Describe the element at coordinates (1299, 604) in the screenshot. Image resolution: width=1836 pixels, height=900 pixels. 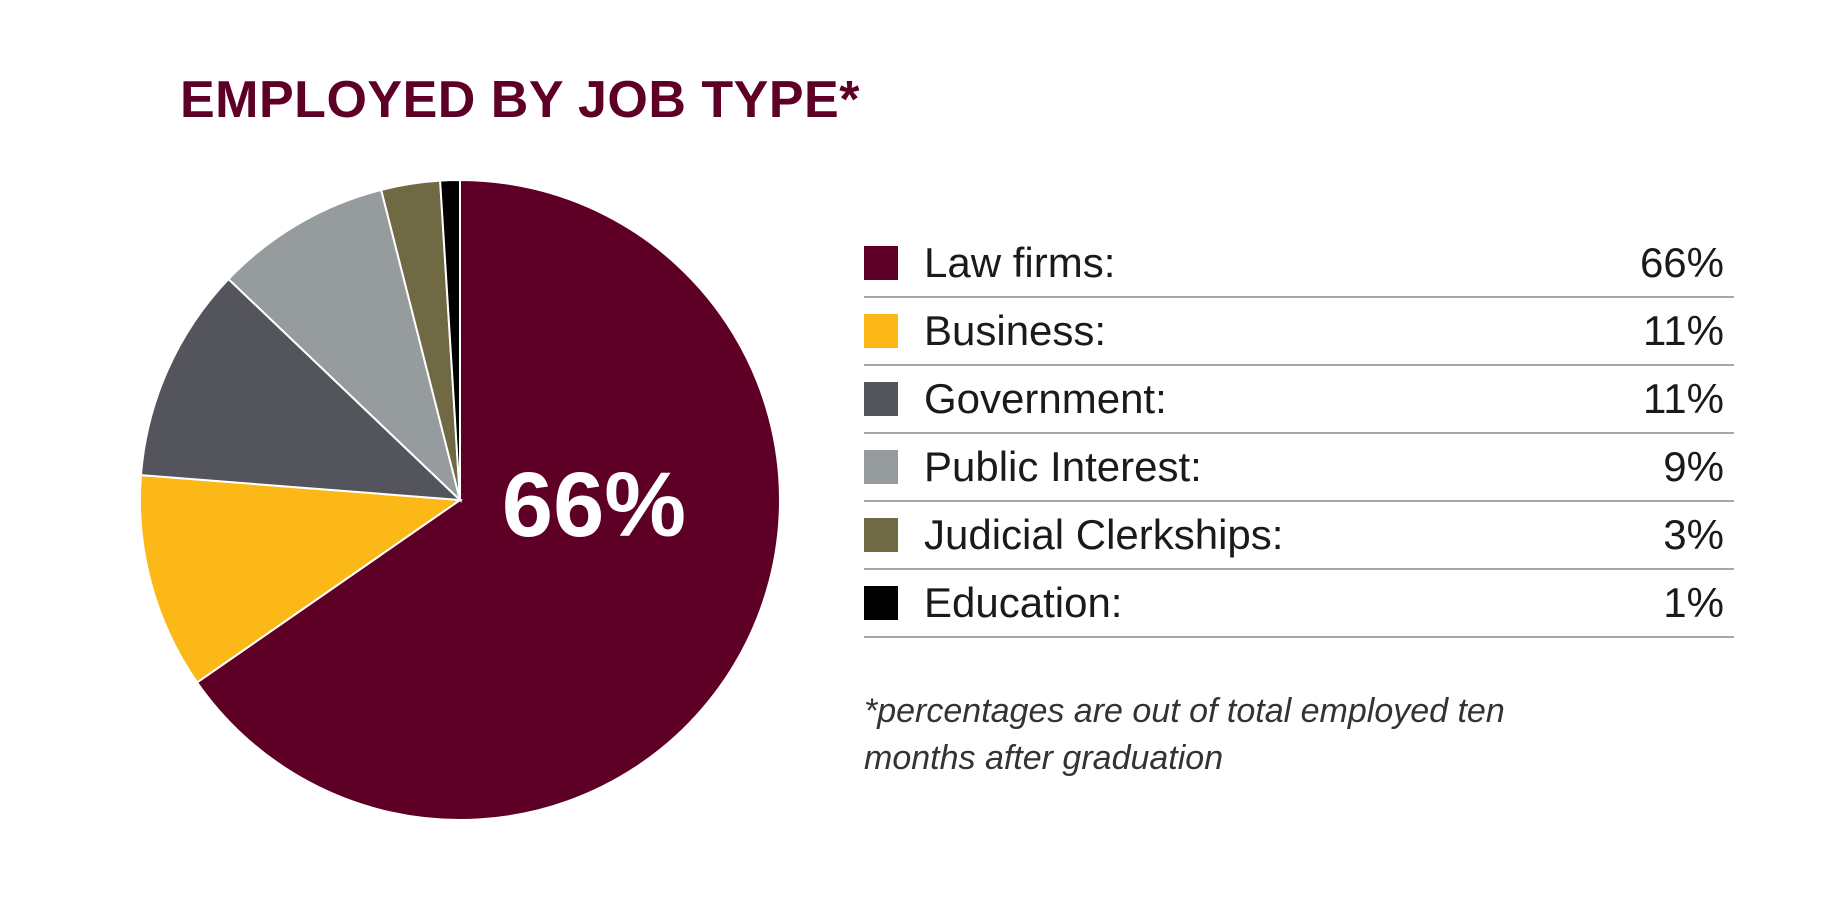
I see `legend-item-education: Education: 1%` at that location.